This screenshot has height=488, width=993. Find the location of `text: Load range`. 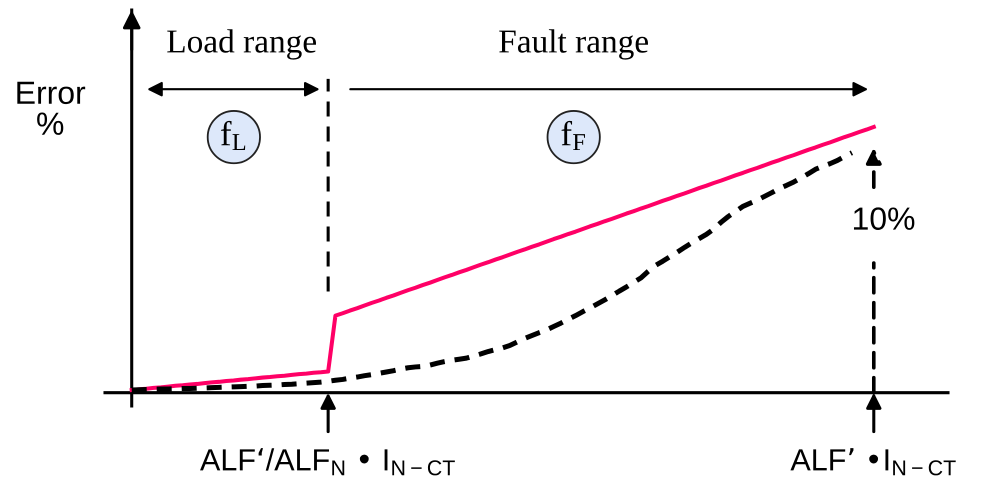

text: Load range is located at coordinates (241, 44).